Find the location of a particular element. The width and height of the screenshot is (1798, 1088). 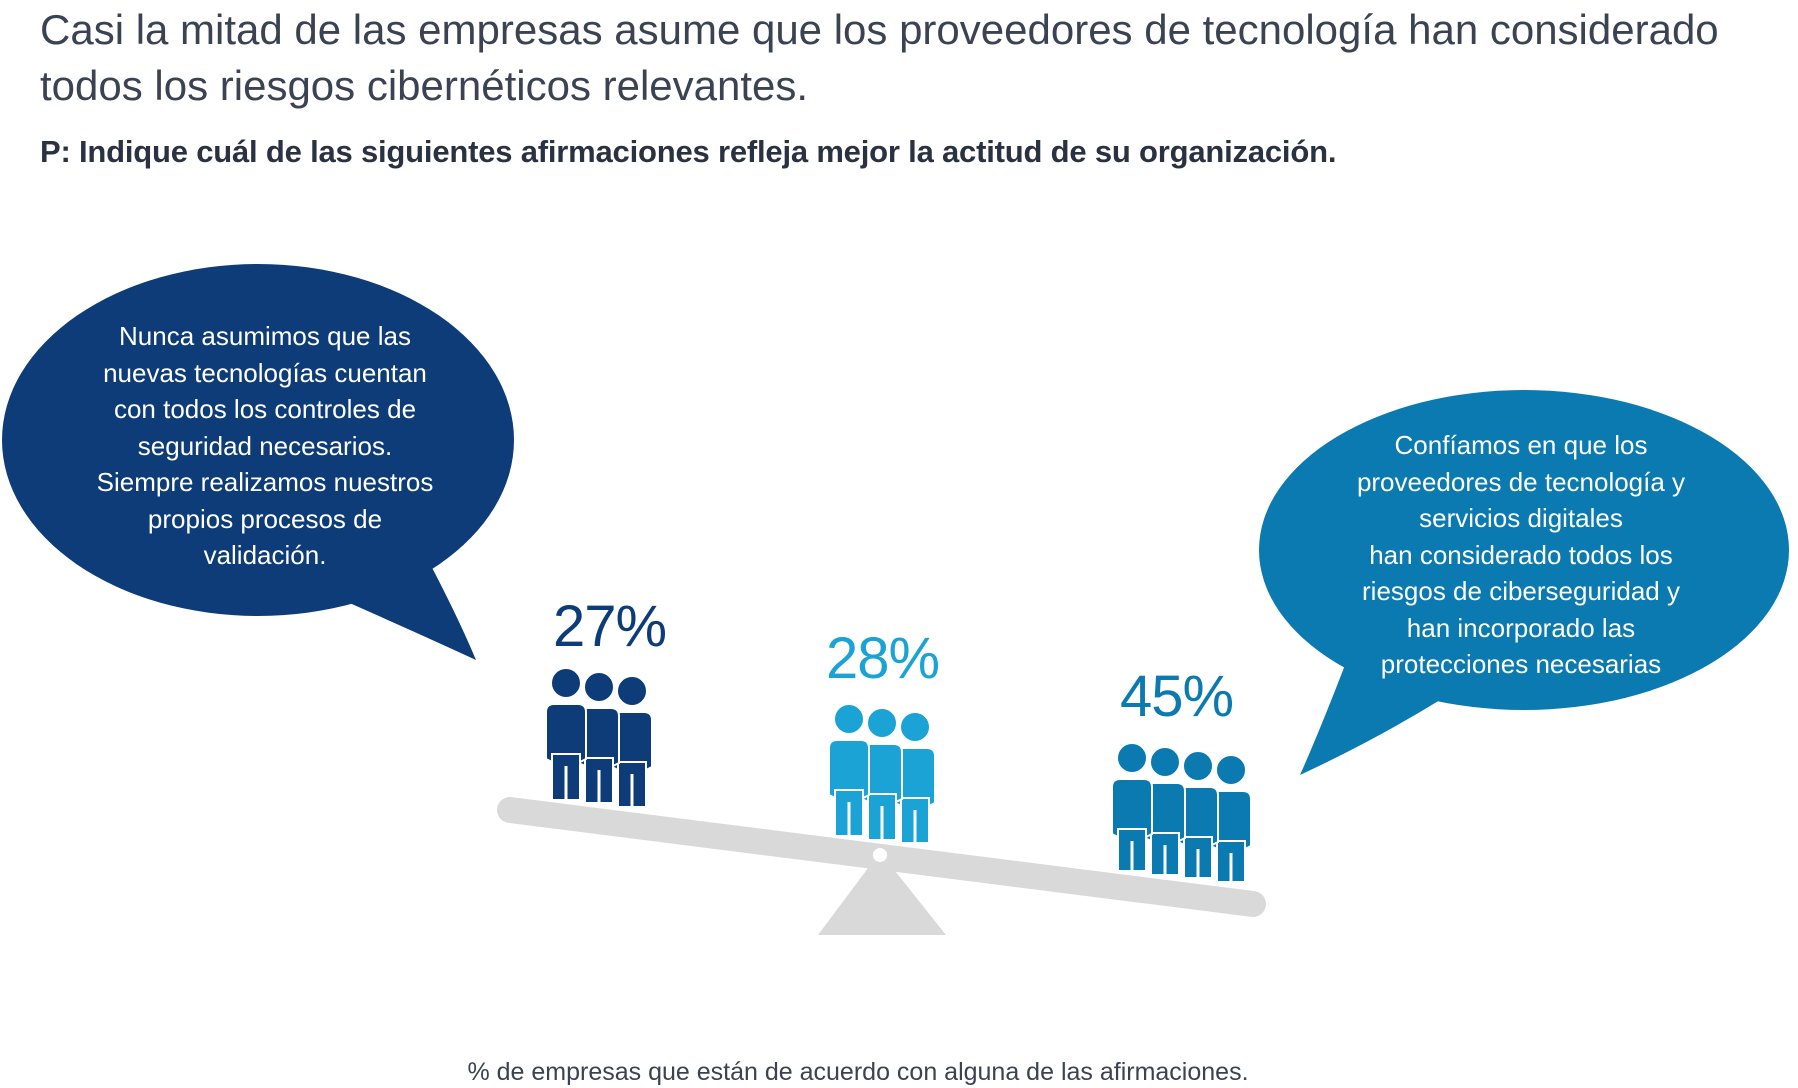

seesaw-fulcrum is located at coordinates (882, 893).